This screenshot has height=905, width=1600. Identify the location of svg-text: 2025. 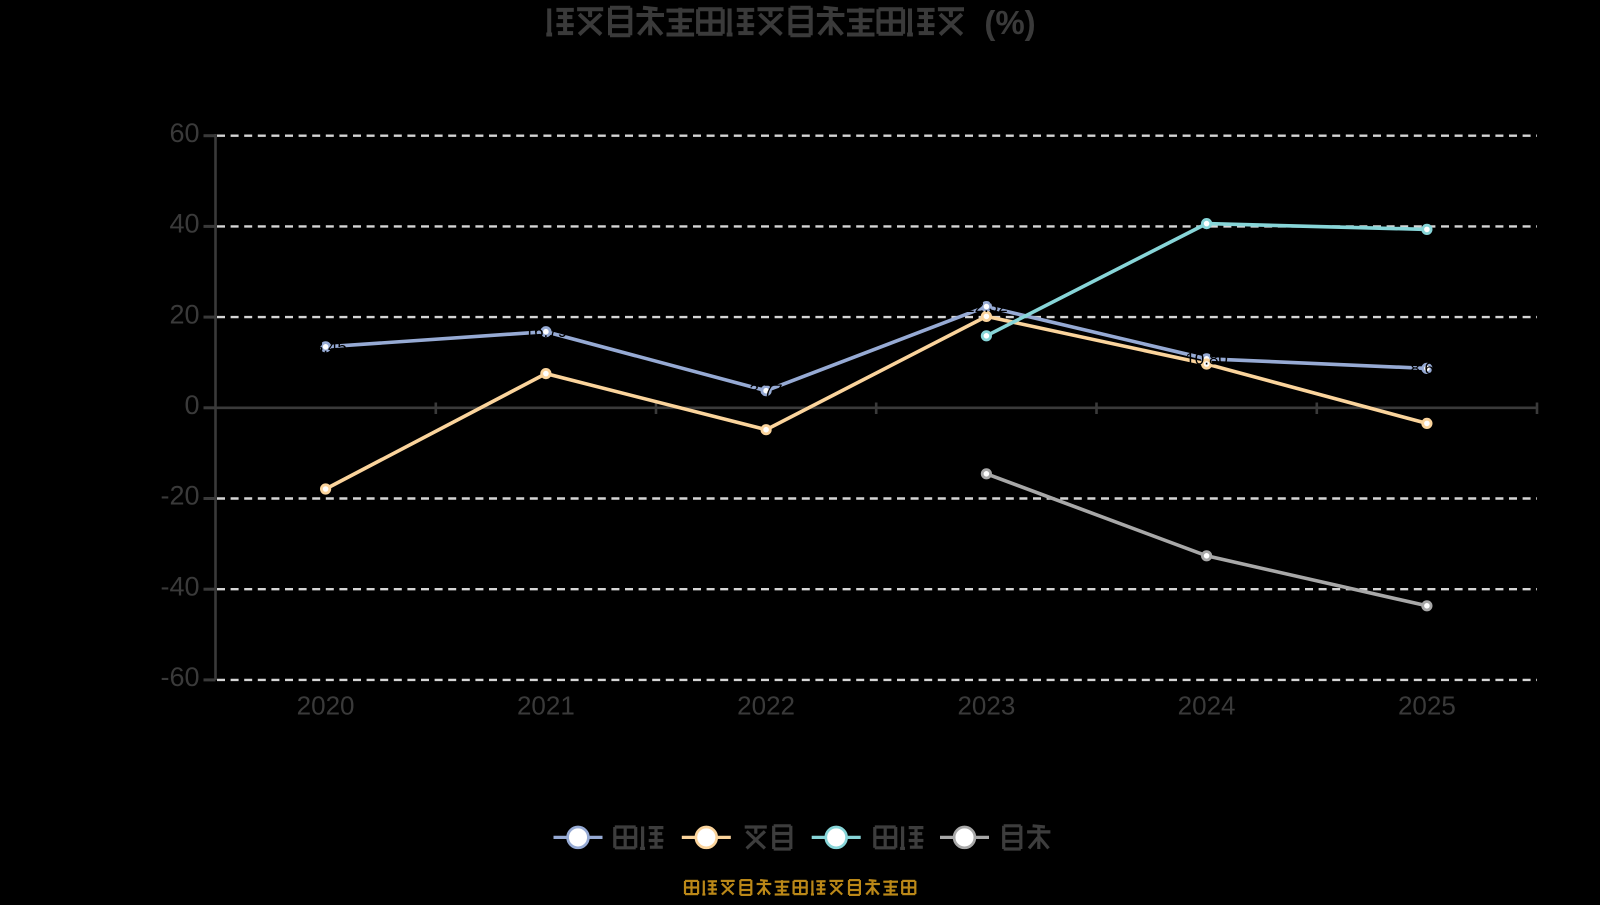
(1427, 706).